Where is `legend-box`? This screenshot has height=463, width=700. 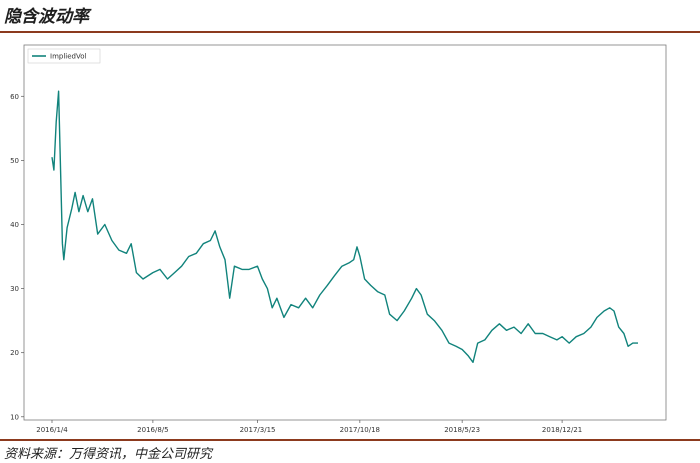 legend-box is located at coordinates (64, 56).